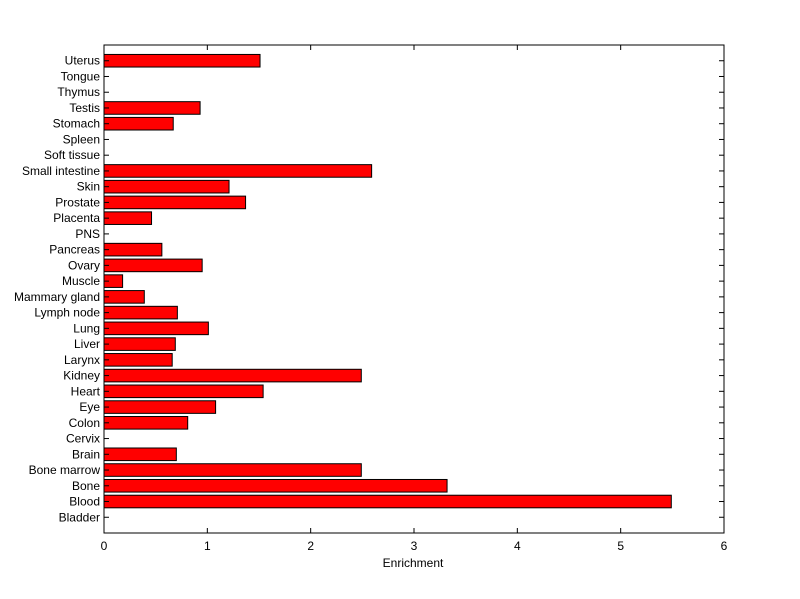 This screenshot has height=599, width=800. I want to click on y-tick-label: Cervix, so click(83, 439).